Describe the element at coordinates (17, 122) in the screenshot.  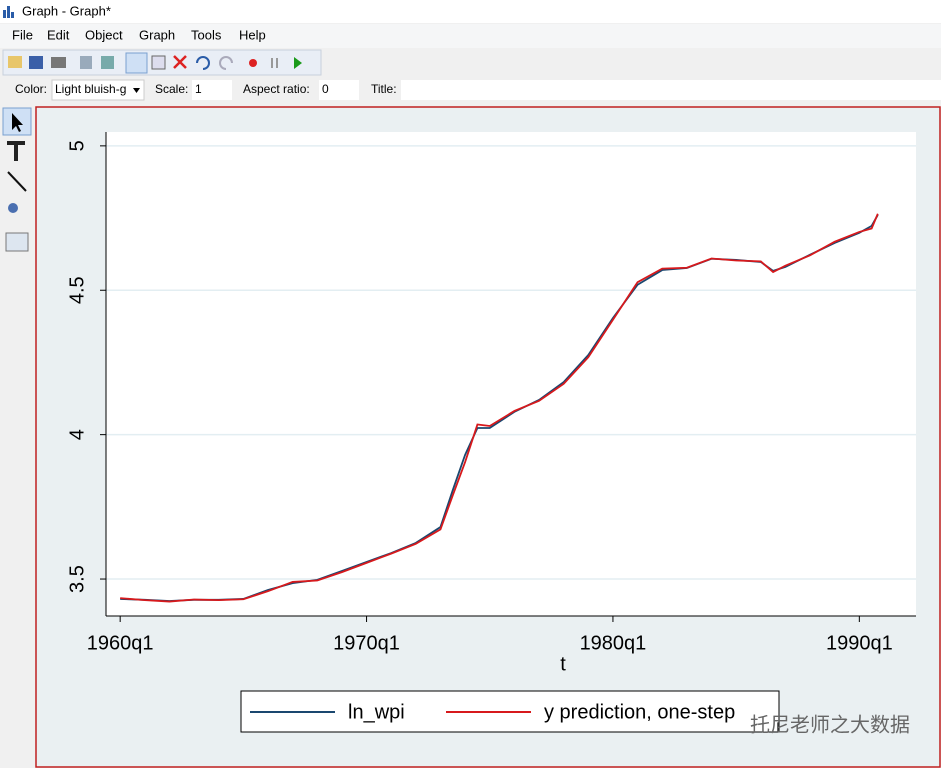
I see `pointer-icon` at that location.